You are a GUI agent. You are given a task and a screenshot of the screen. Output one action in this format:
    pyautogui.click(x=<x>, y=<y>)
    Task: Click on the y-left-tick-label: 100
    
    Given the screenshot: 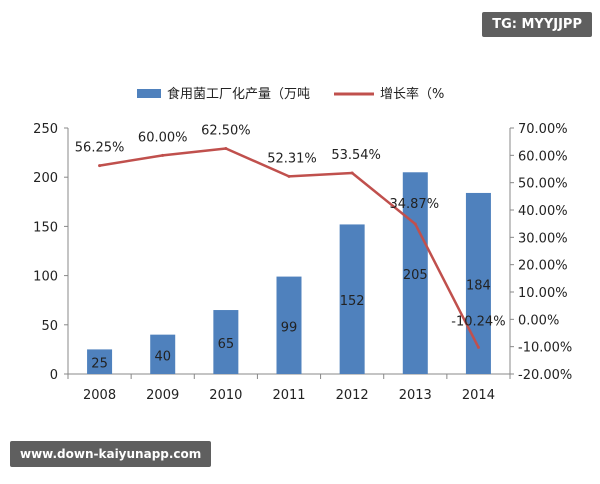 What is the action you would take?
    pyautogui.click(x=45, y=277)
    